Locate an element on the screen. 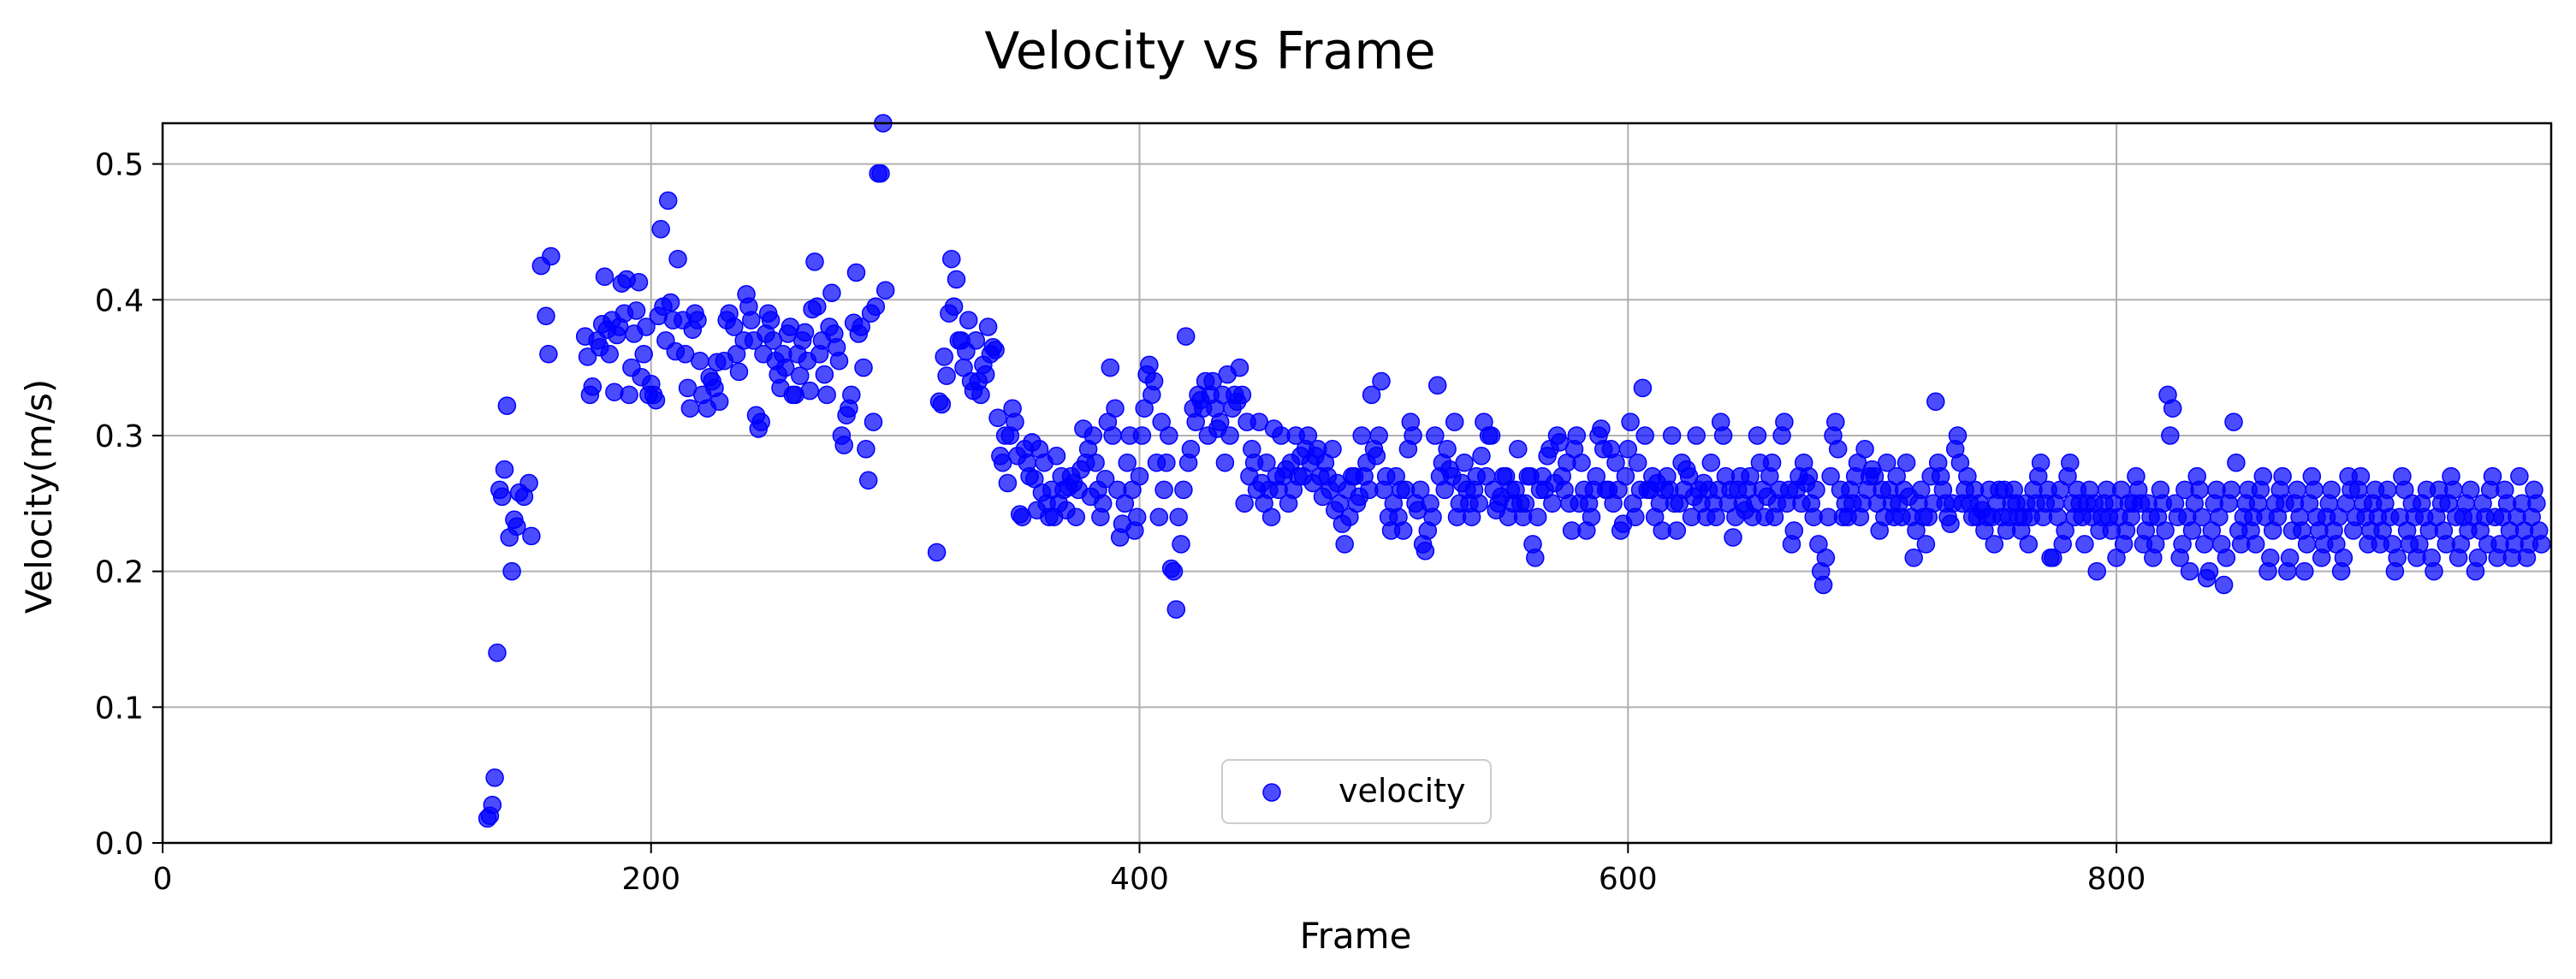 This screenshot has height=979, width=2576. legend: velocity is located at coordinates (1356, 791).